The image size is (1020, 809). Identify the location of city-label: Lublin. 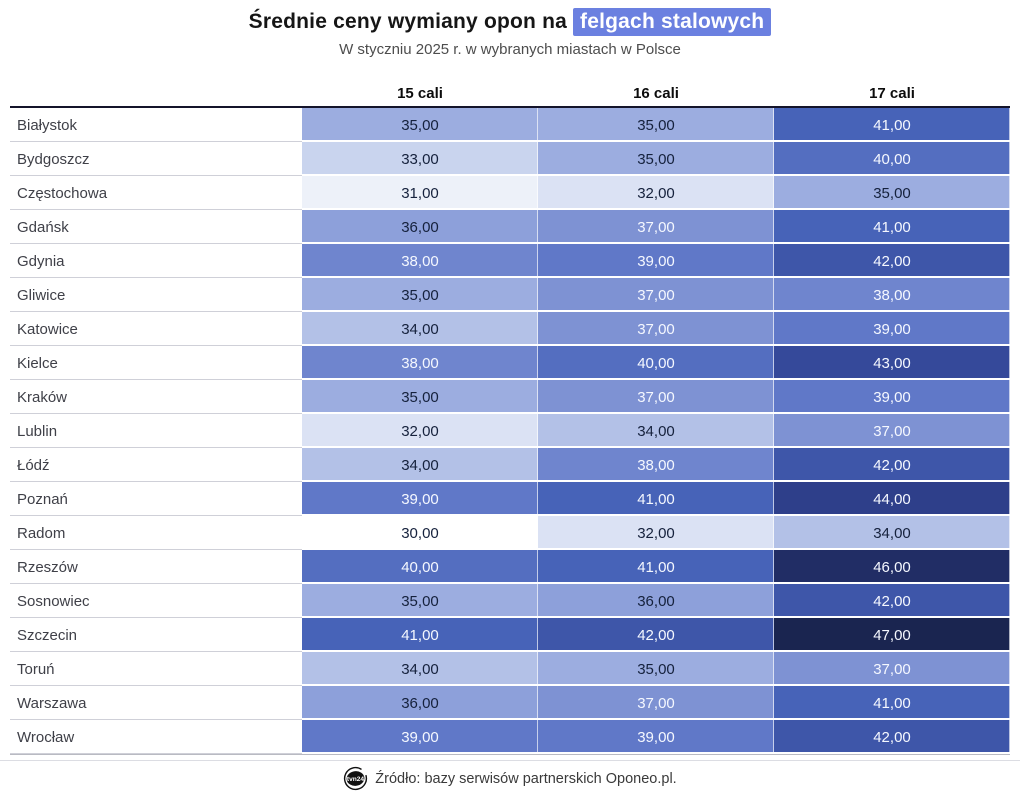
(156, 431).